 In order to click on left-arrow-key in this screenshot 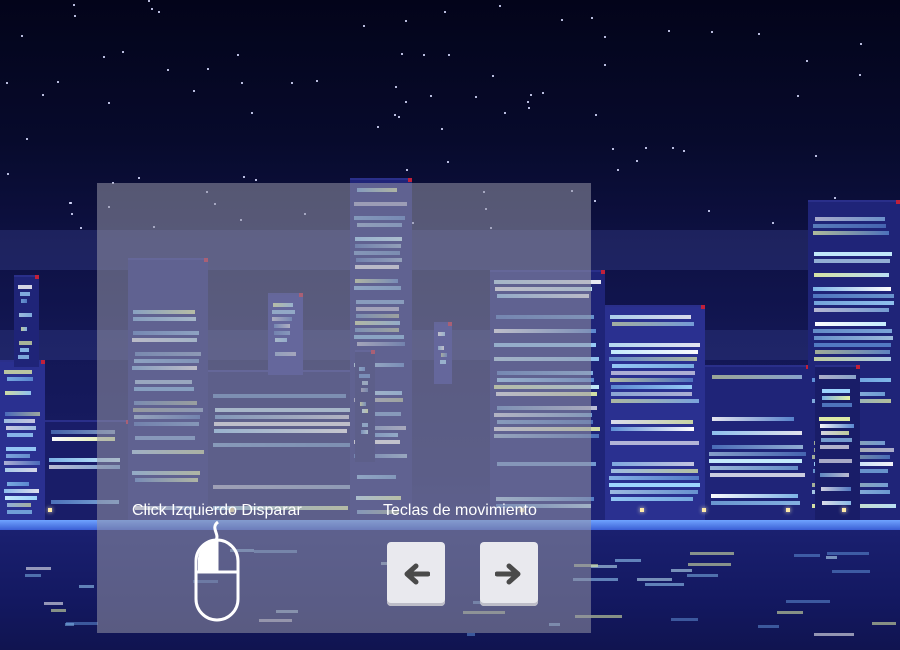, I will do `click(416, 574)`.